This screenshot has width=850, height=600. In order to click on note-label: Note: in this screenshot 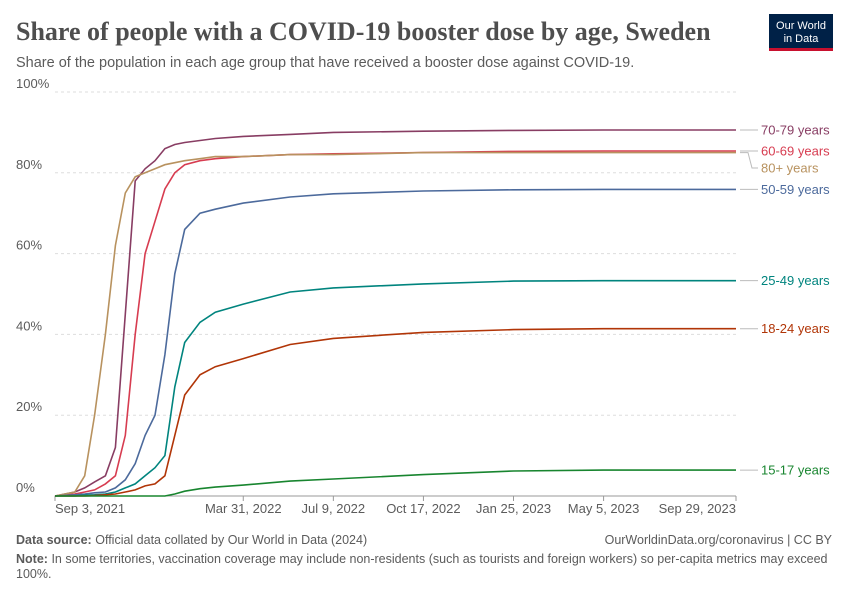, I will do `click(32, 559)`.